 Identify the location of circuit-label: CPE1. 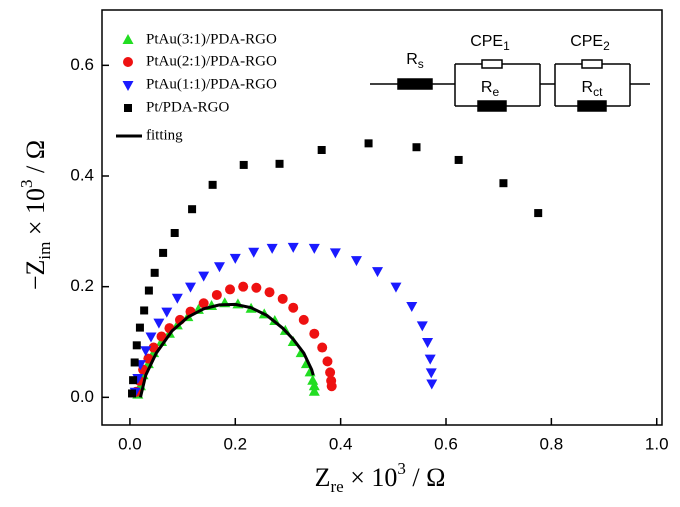
(490, 43).